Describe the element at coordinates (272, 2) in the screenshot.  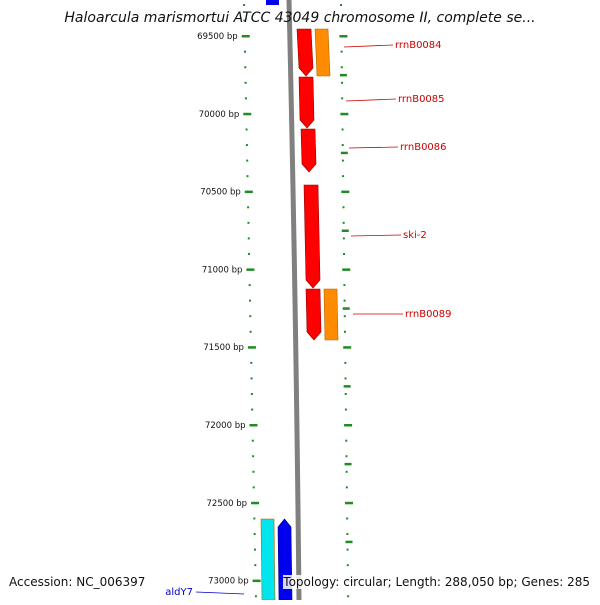
I see `reverse-gene-fragment` at that location.